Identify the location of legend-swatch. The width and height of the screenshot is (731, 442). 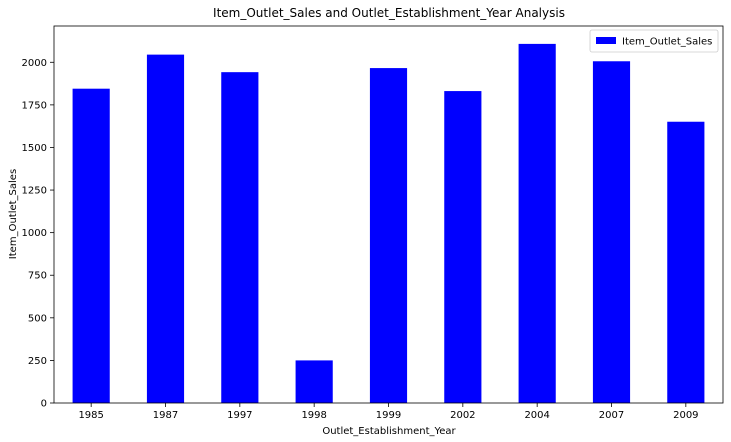
(606, 40).